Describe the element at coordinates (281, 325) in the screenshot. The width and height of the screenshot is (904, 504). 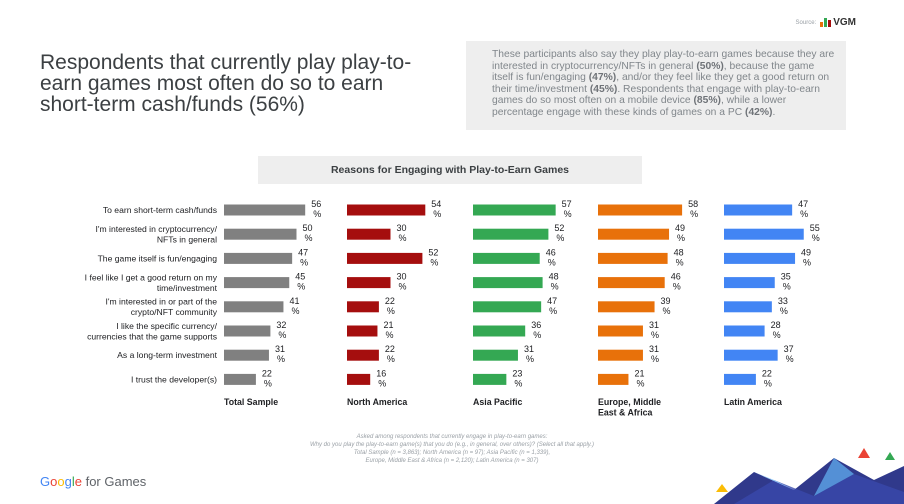
I see `data-label: 32` at that location.